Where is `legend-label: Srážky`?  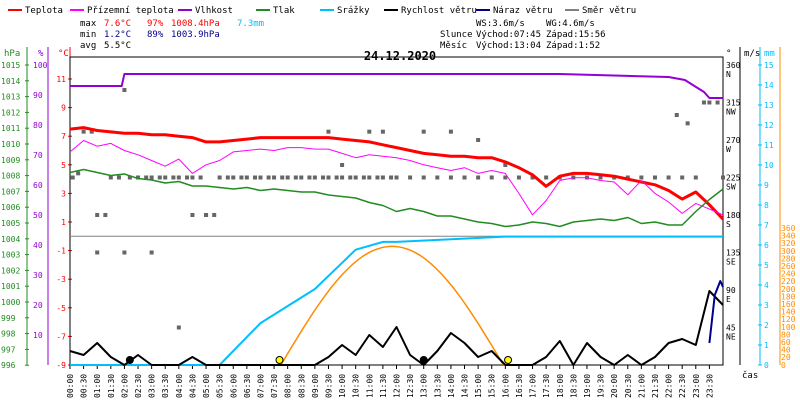
legend-label: Srážky is located at coordinates (353, 11).